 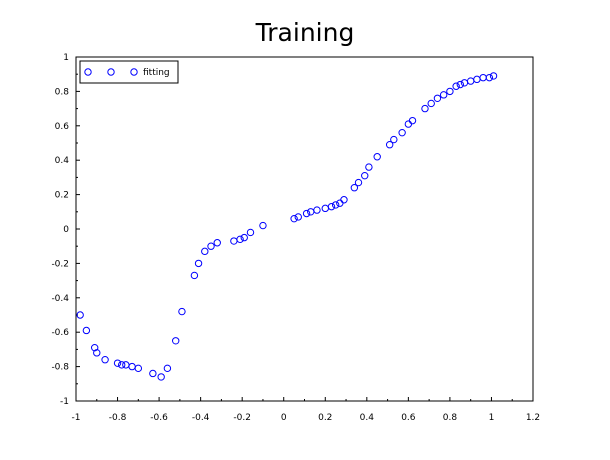 What do you see at coordinates (492, 418) in the screenshot?
I see `x-tick-label: 1` at bounding box center [492, 418].